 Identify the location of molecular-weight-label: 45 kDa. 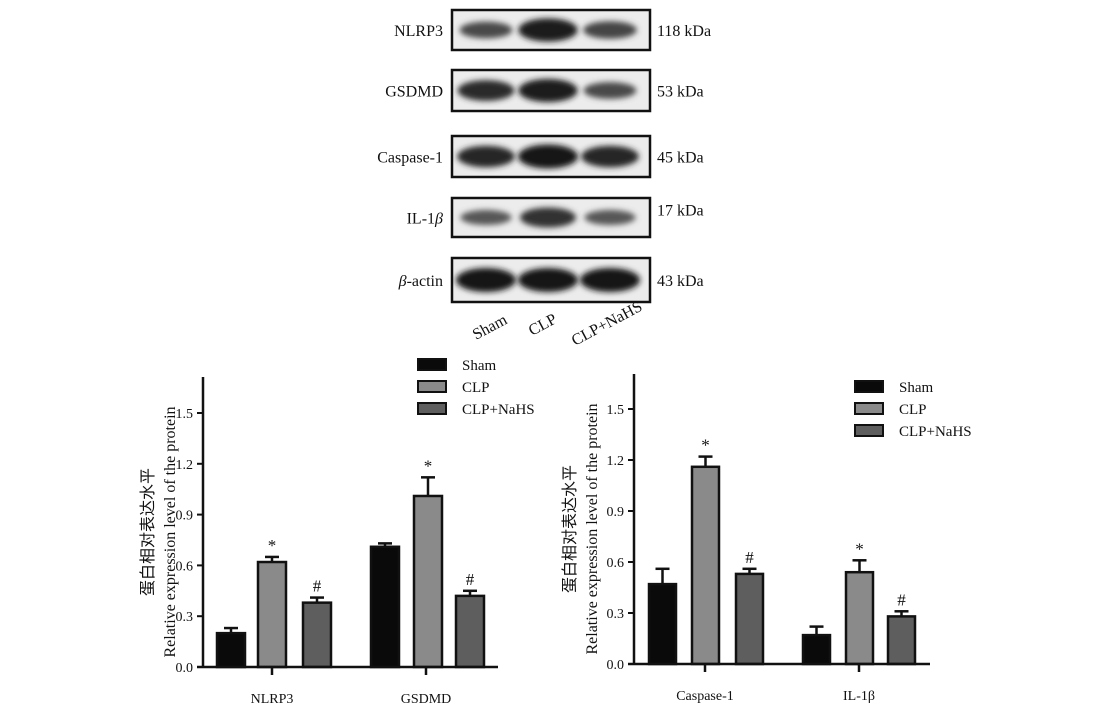
(680, 158).